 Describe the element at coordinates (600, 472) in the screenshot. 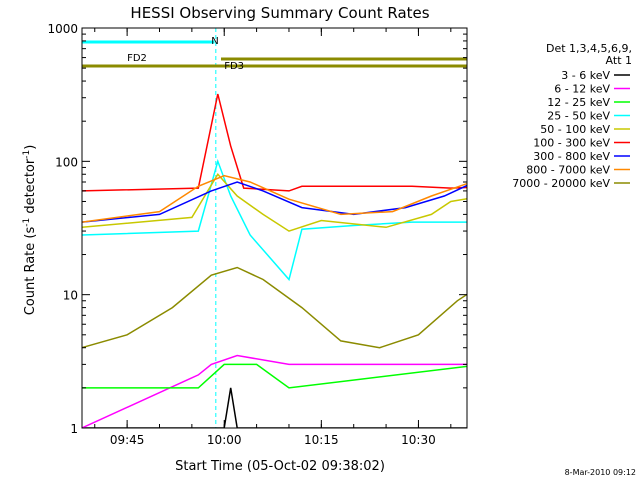

I see `footer-timestamp: 8-Mar-2010 09:12` at that location.